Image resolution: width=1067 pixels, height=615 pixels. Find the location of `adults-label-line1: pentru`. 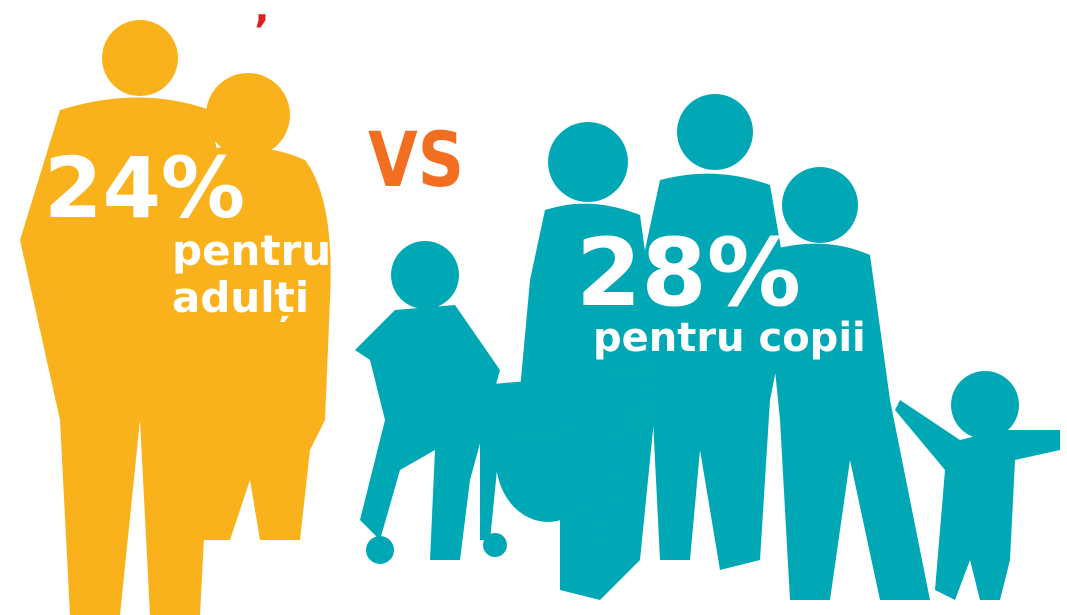

adults-label-line1: pentru is located at coordinates (251, 250).